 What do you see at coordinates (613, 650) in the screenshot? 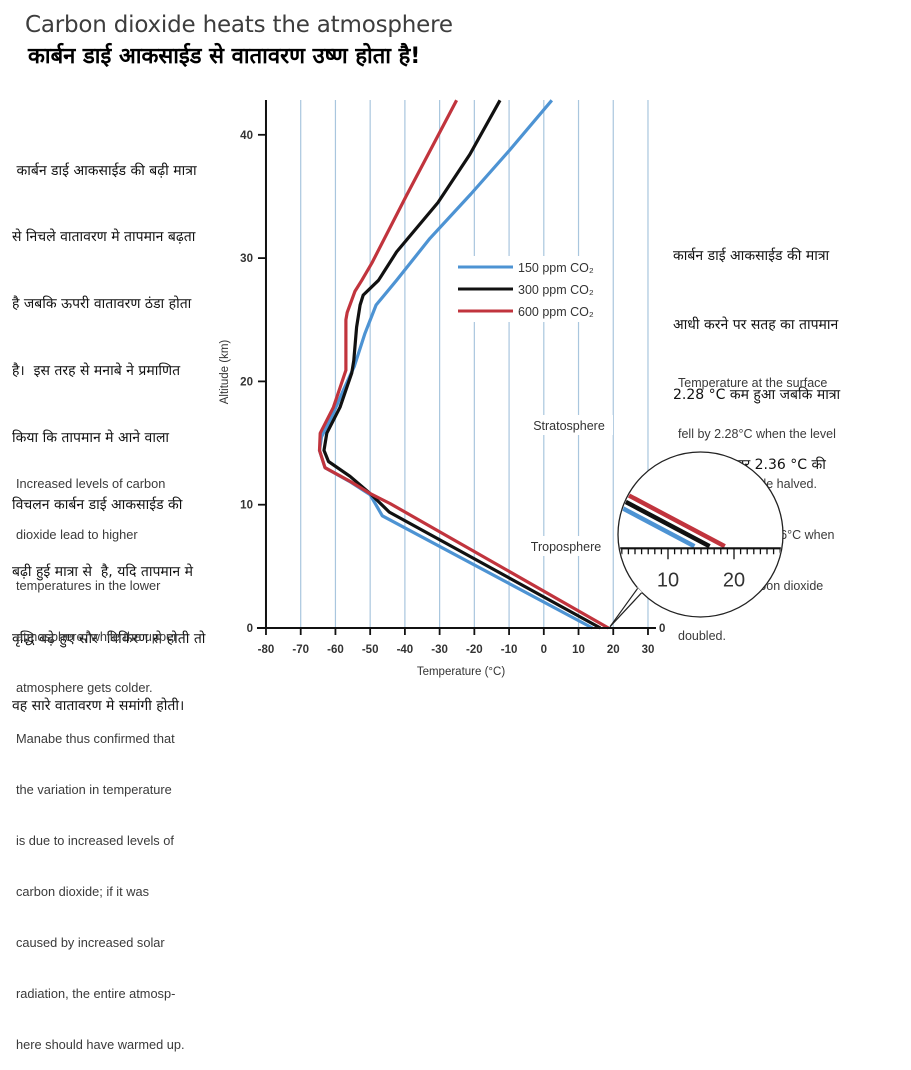
I see `x-tick-label: 20` at bounding box center [613, 650].